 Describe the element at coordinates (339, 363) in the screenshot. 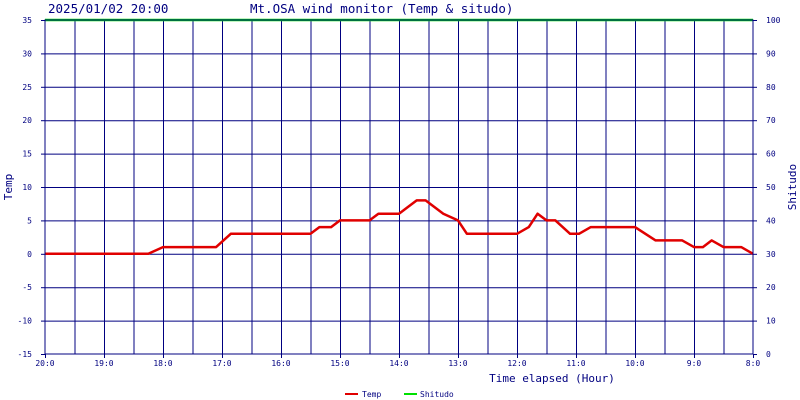

I see `x-tick-label: 15:0` at that location.